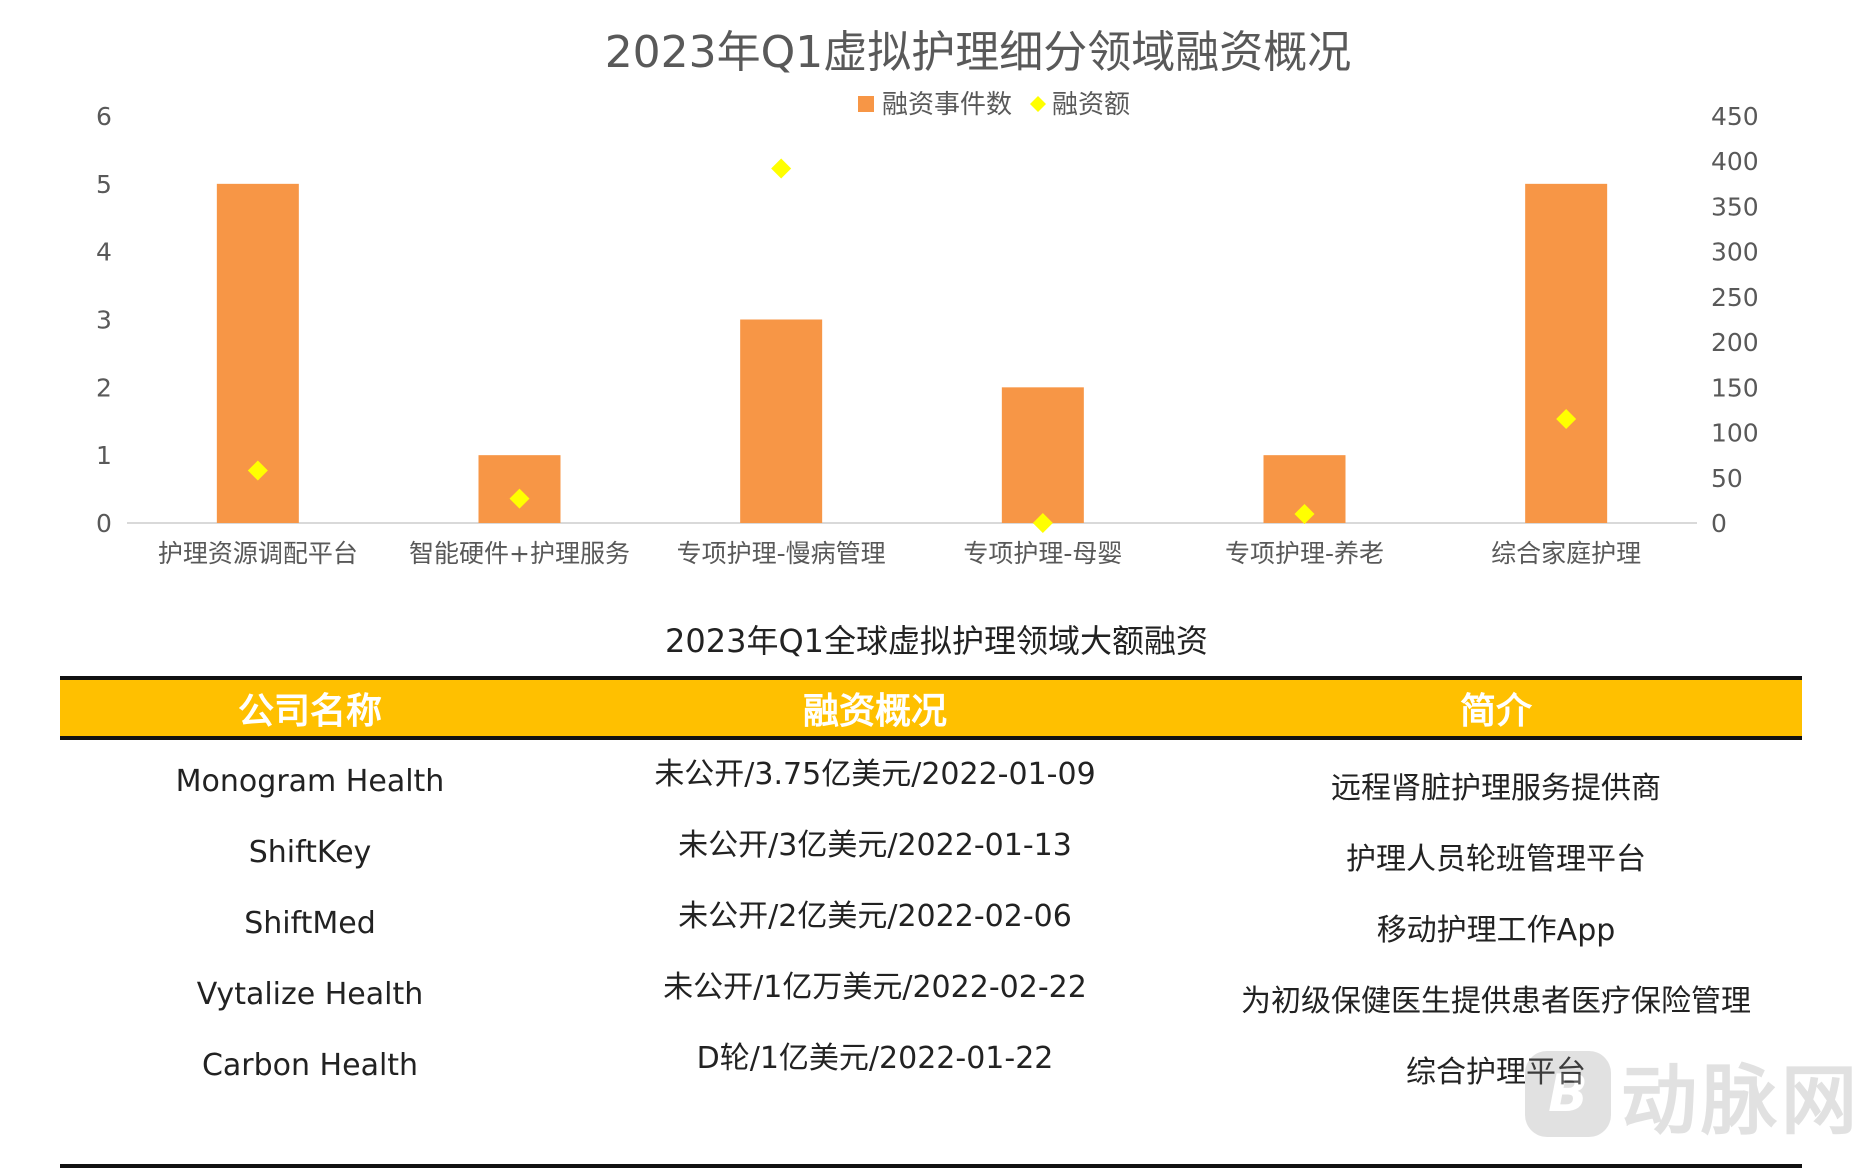  I want to click on header-company: 公司名称, so click(309, 711).